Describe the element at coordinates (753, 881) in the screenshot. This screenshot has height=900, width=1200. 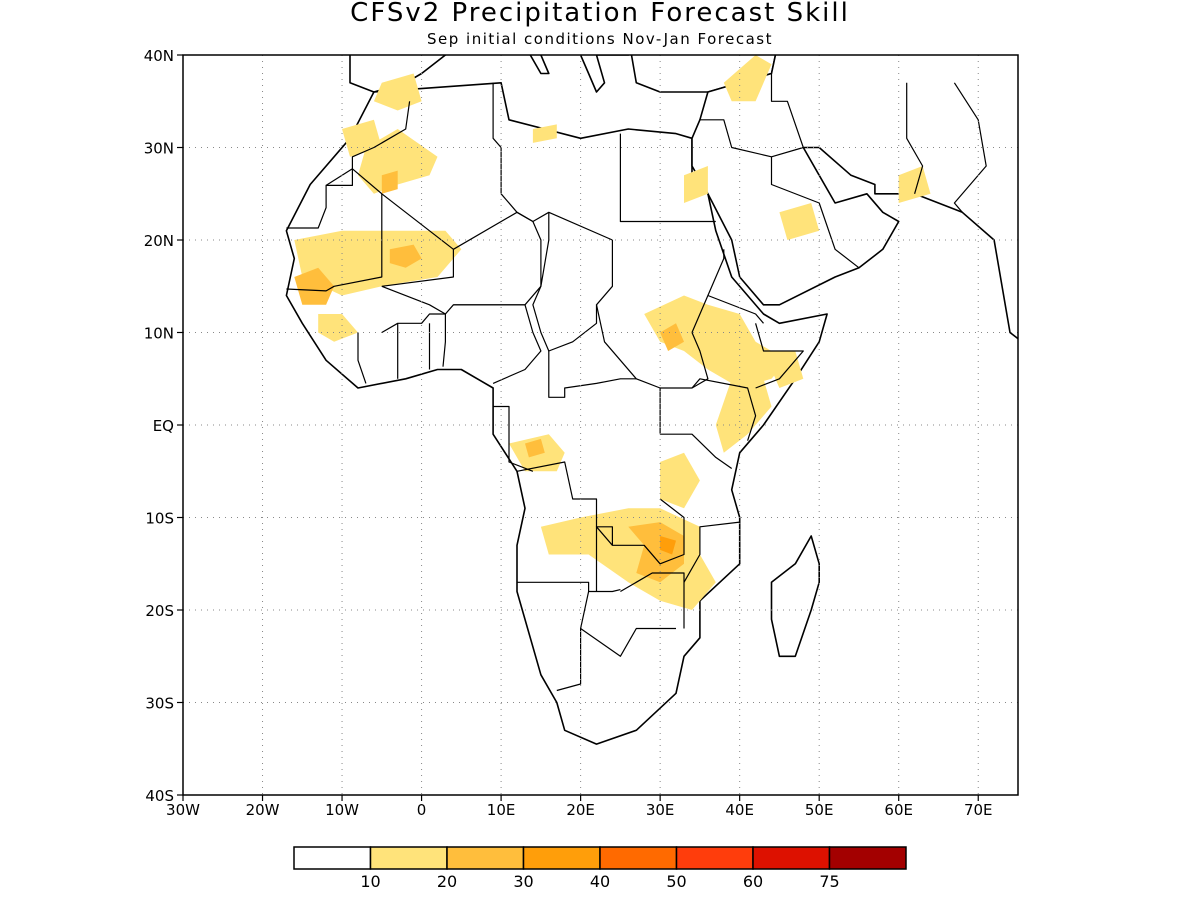
I see `colorbar-label: 60` at that location.